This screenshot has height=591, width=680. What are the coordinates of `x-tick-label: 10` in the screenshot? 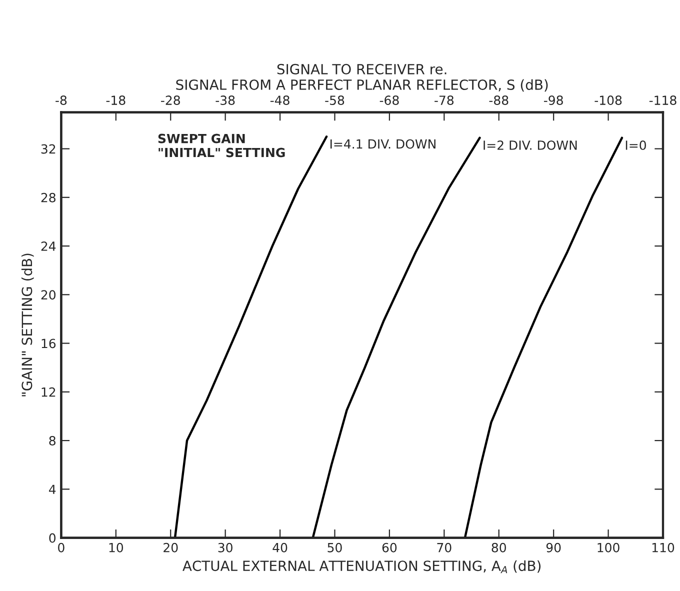 It's located at (116, 547).